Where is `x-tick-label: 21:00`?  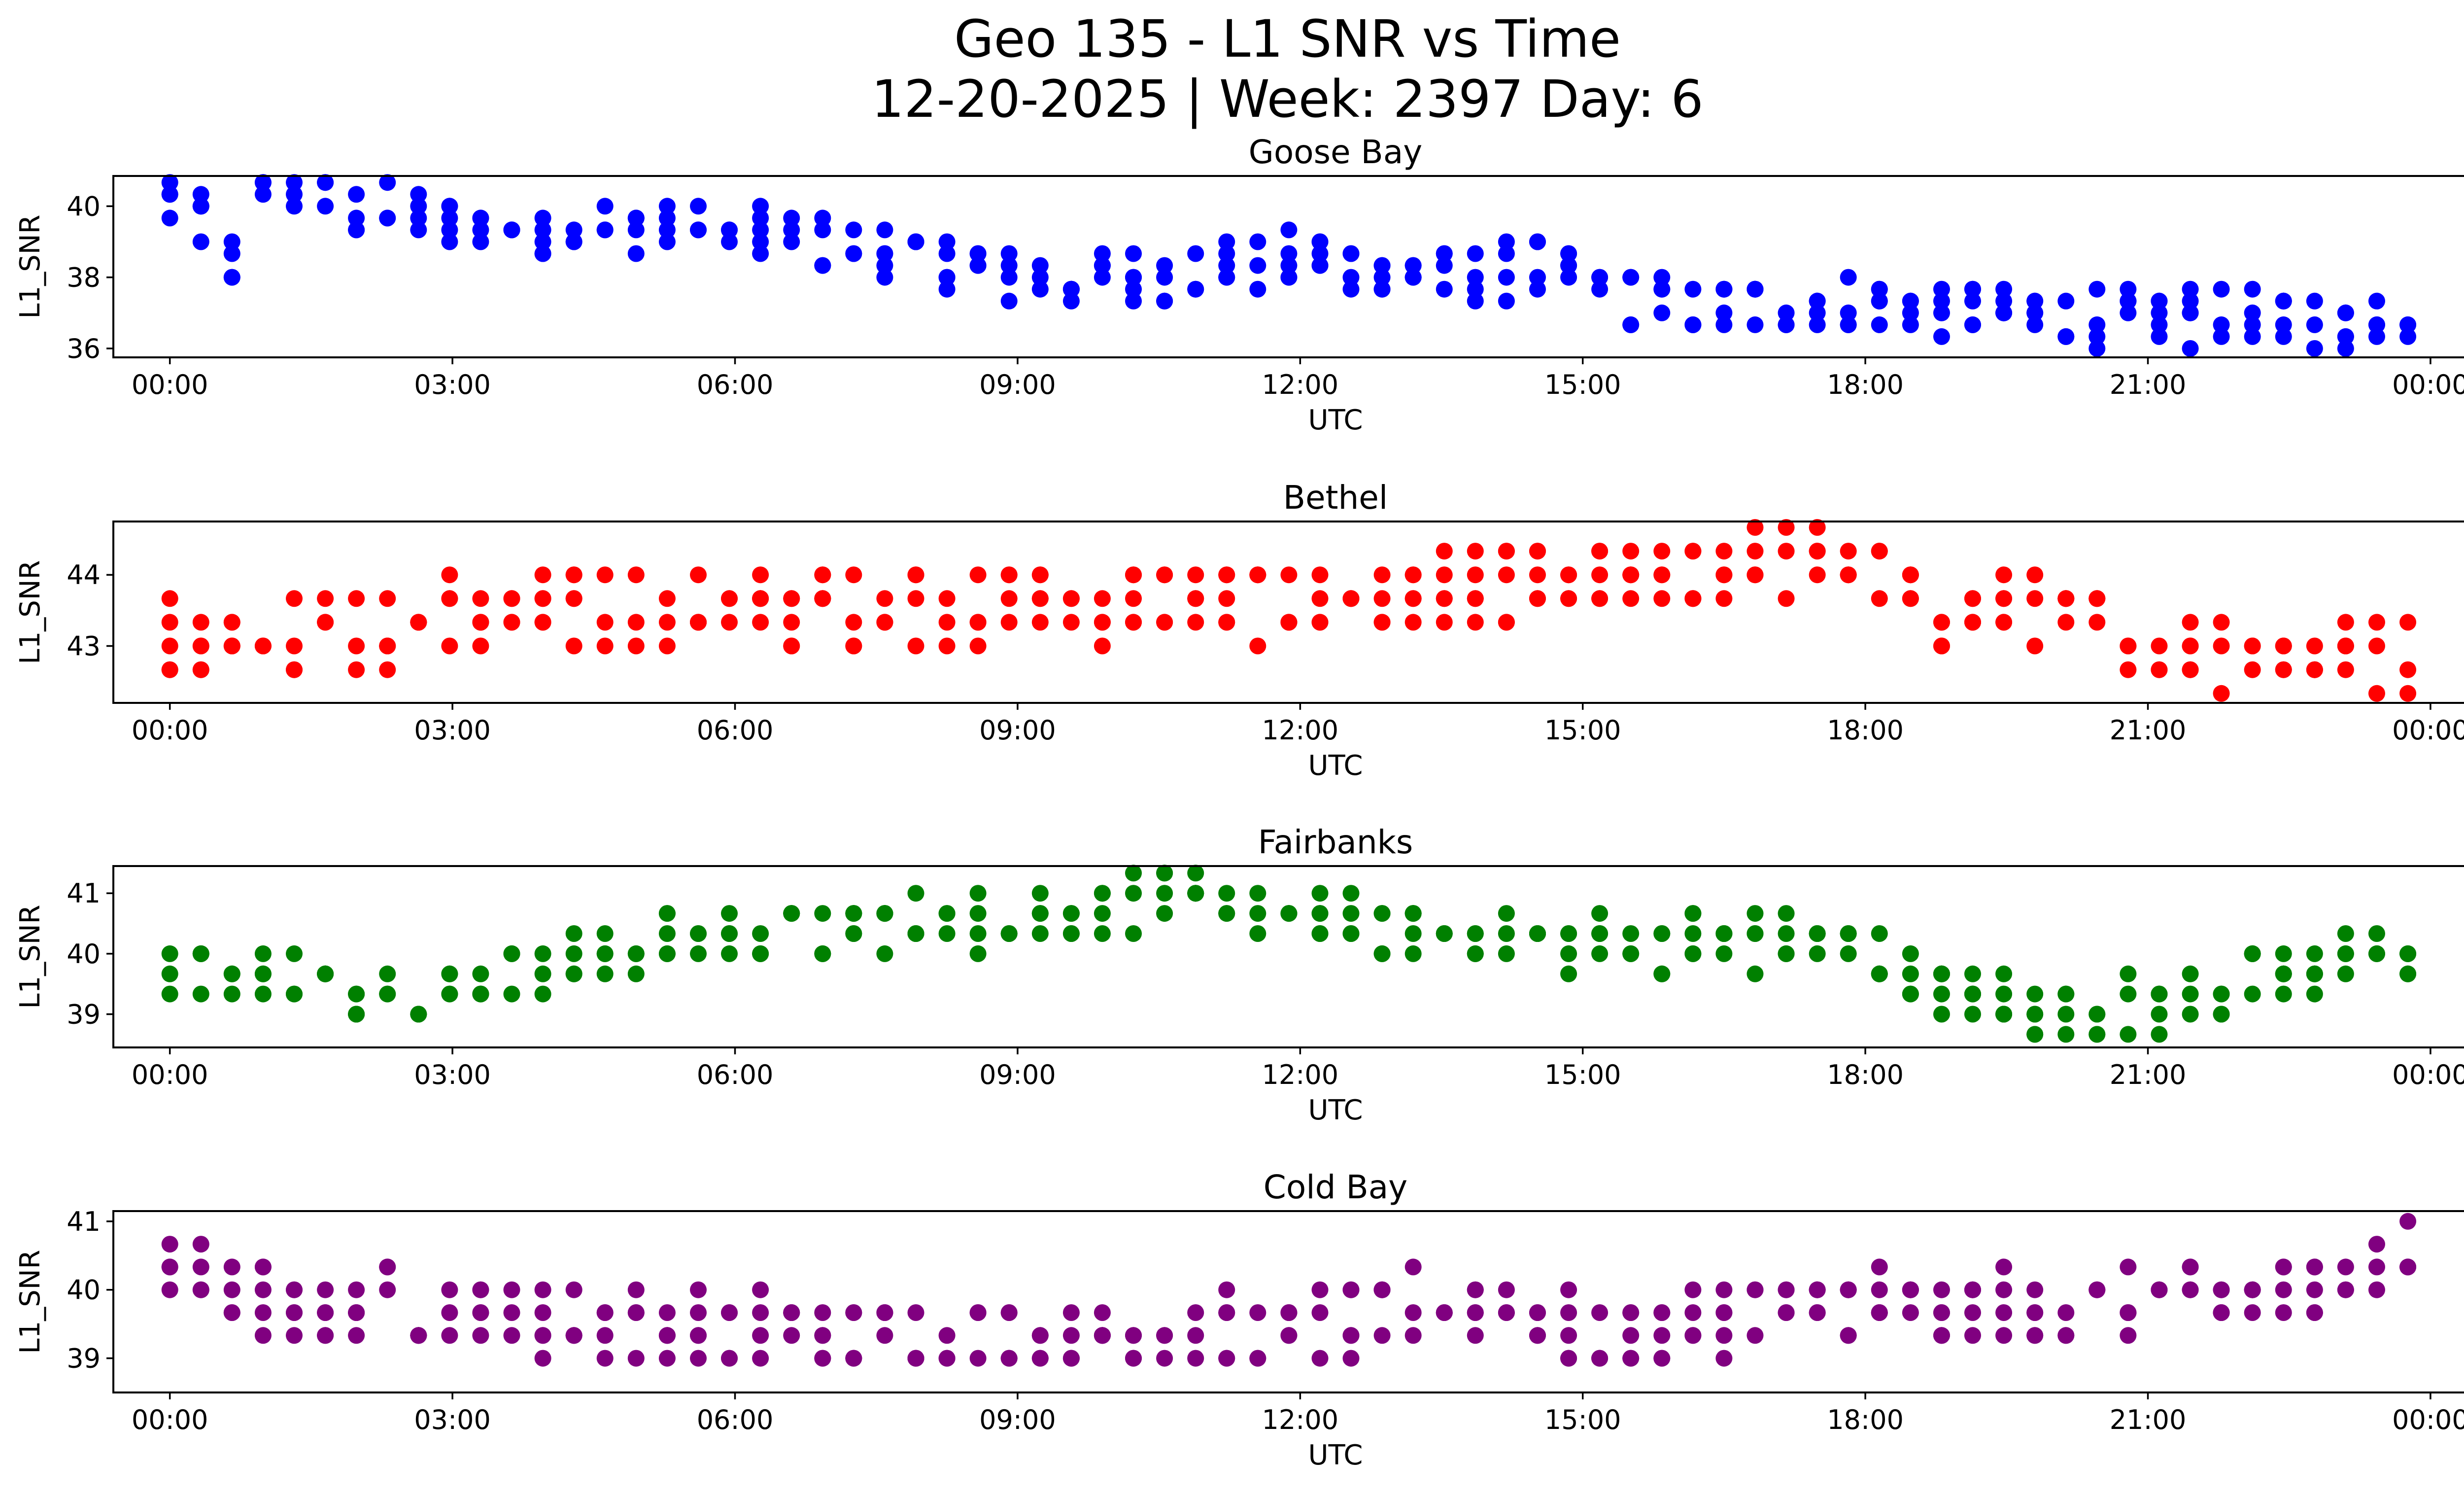 x-tick-label: 21:00 is located at coordinates (2148, 384).